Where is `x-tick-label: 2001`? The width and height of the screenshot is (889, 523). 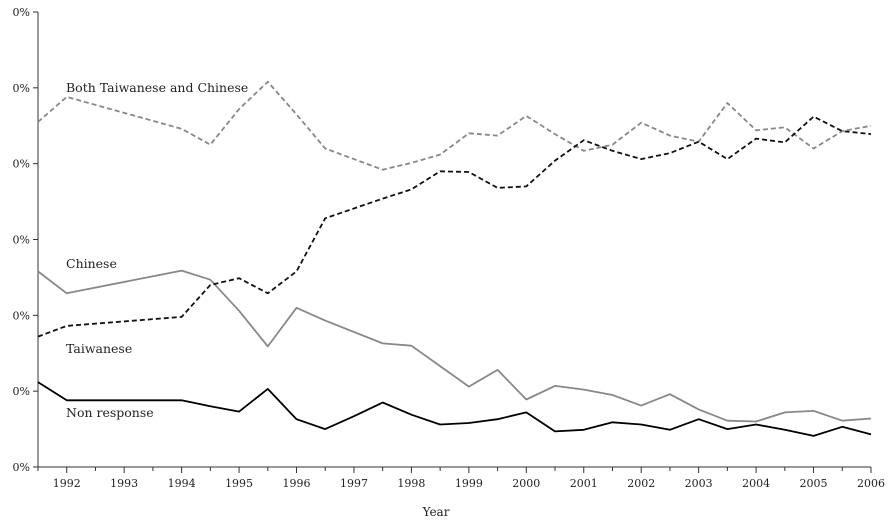 x-tick-label: 2001 is located at coordinates (584, 483).